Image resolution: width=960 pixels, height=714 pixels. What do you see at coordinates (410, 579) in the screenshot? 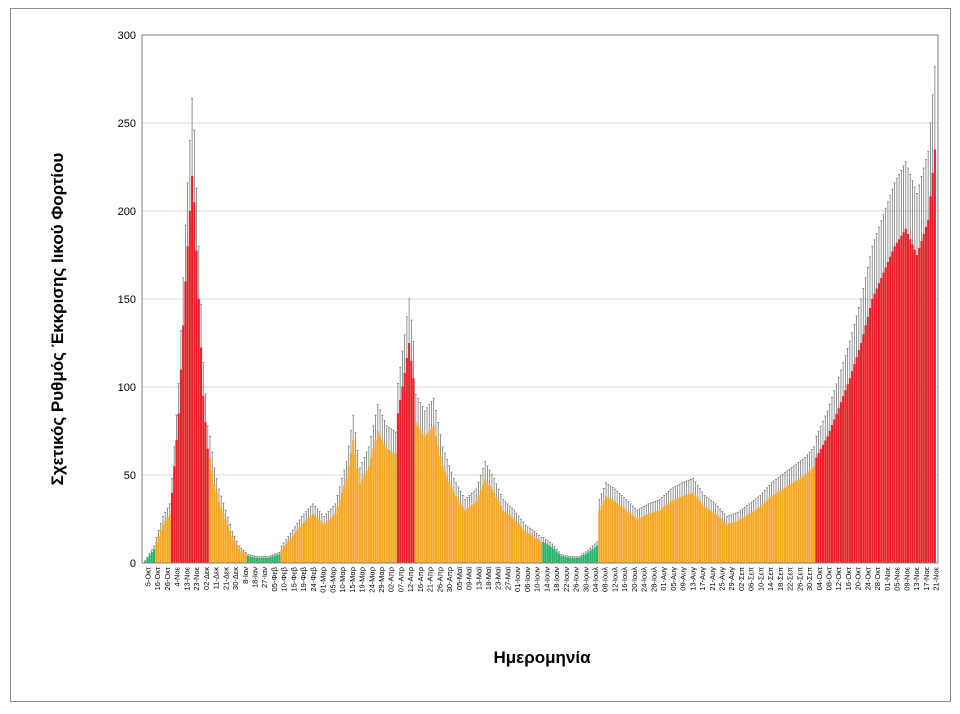
I see `x-tick-label: 12-Απρ` at bounding box center [410, 579].